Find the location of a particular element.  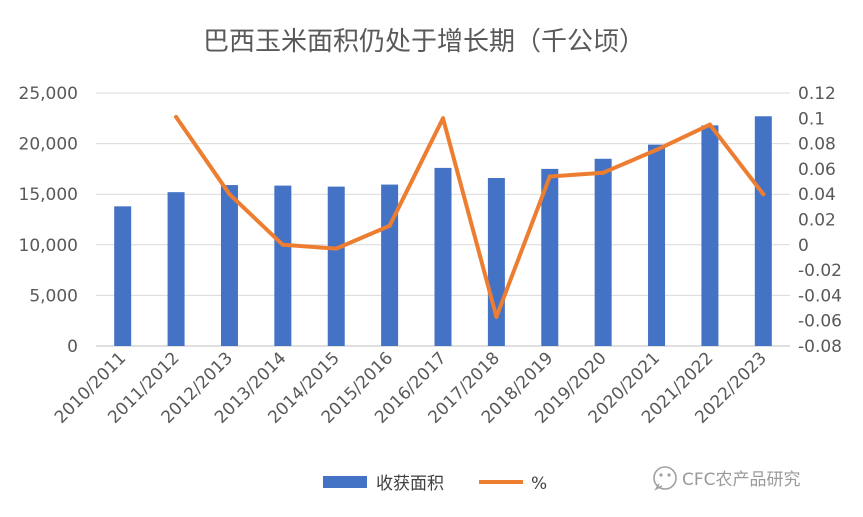

wechat-icon is located at coordinates (665, 478).